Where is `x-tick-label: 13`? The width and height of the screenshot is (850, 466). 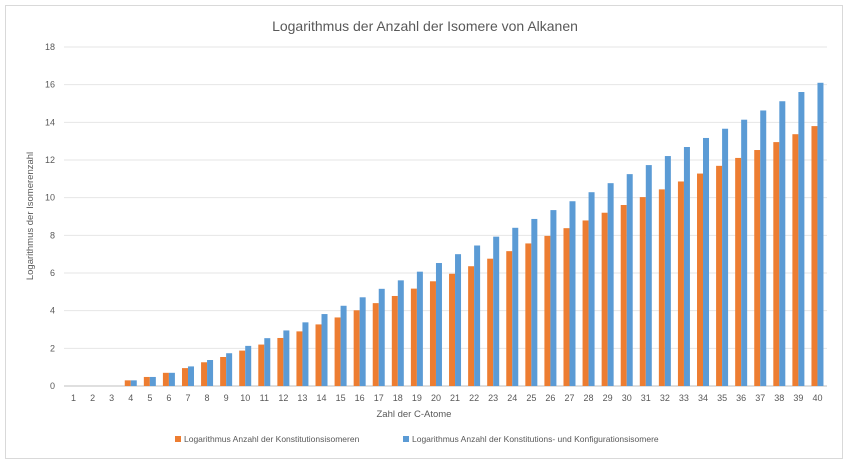
x-tick-label: 13 is located at coordinates (302, 398).